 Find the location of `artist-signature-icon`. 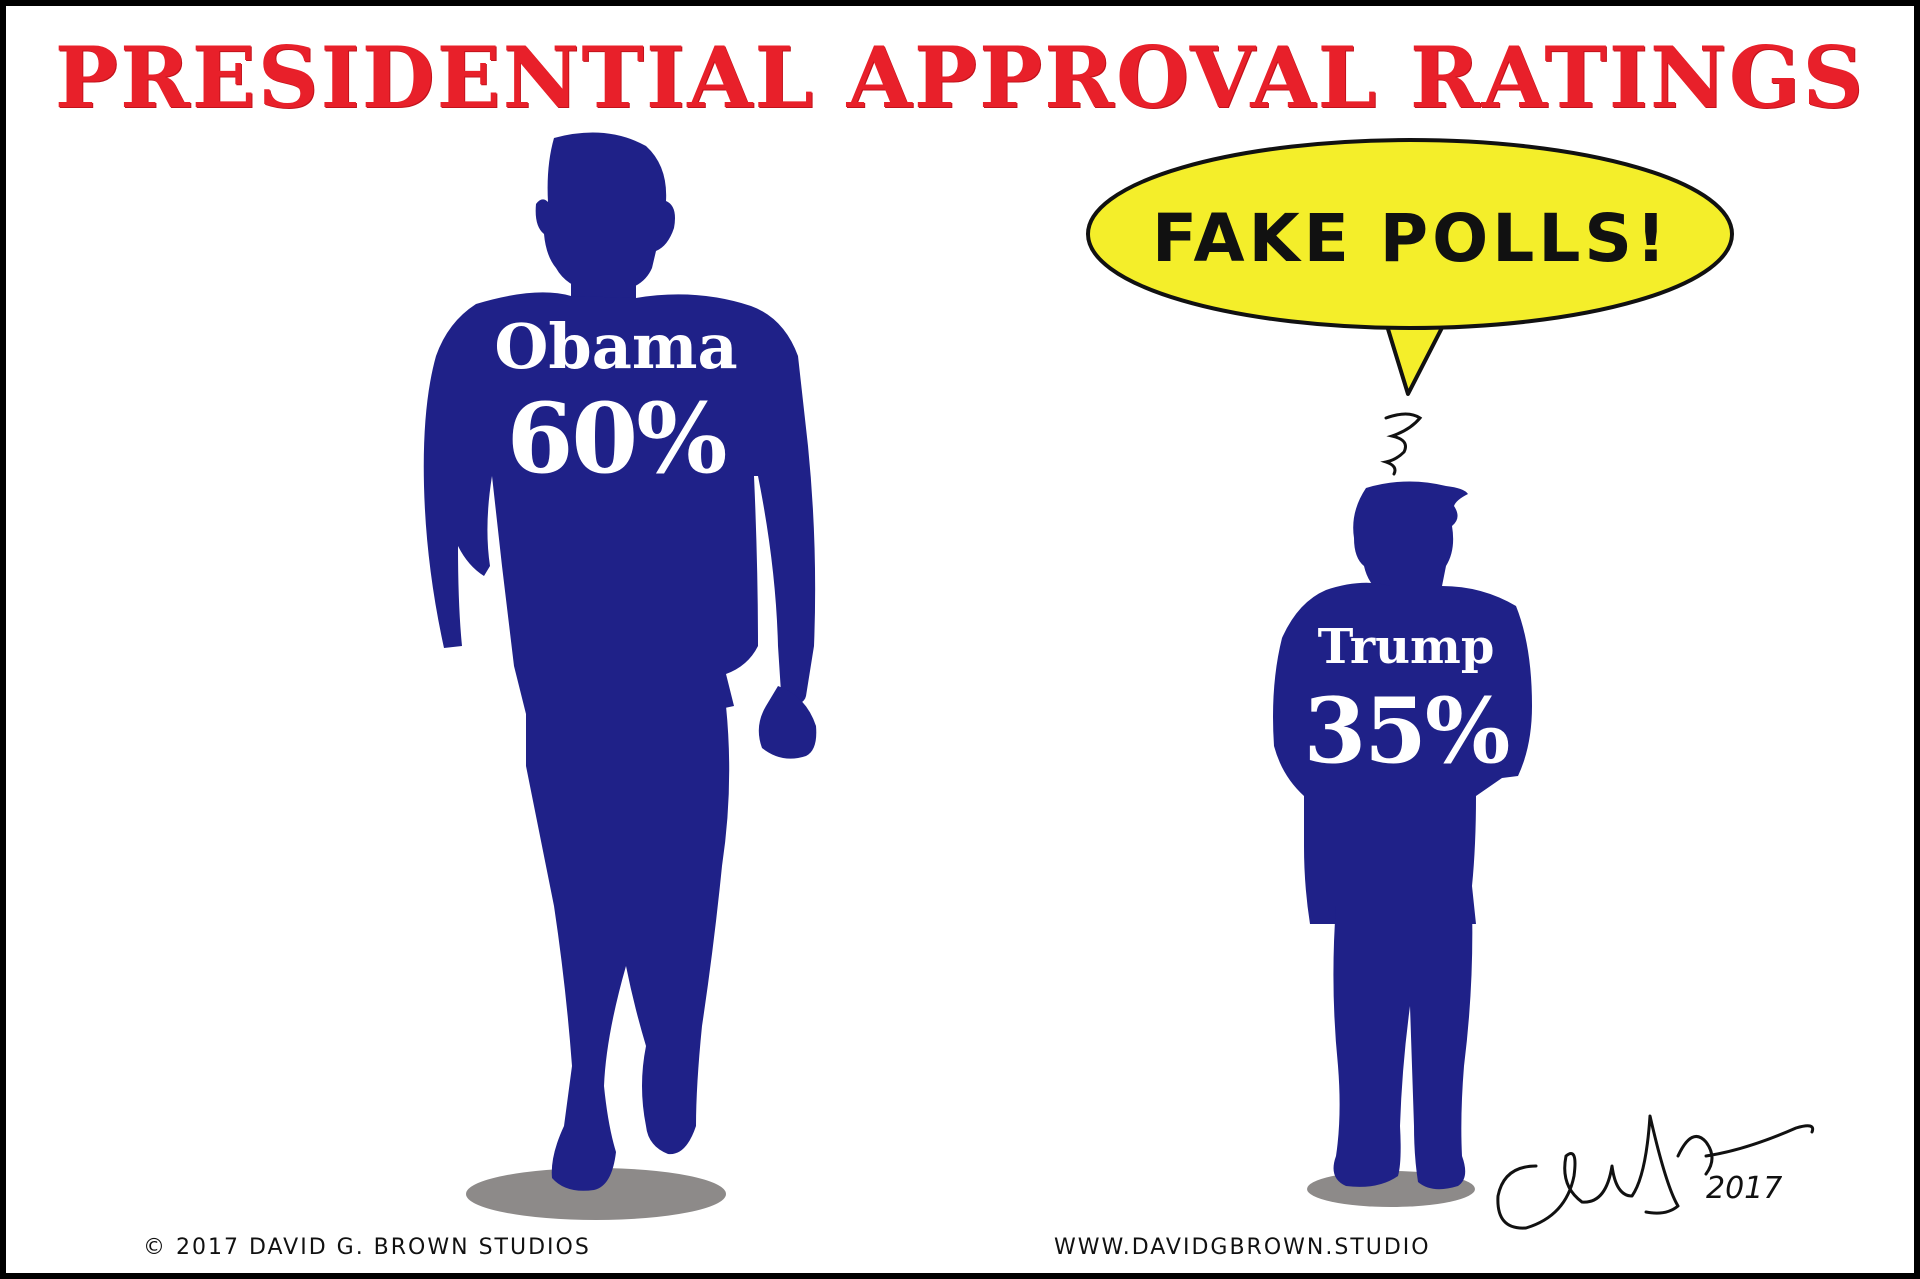

artist-signature-icon is located at coordinates (1655, 1172).